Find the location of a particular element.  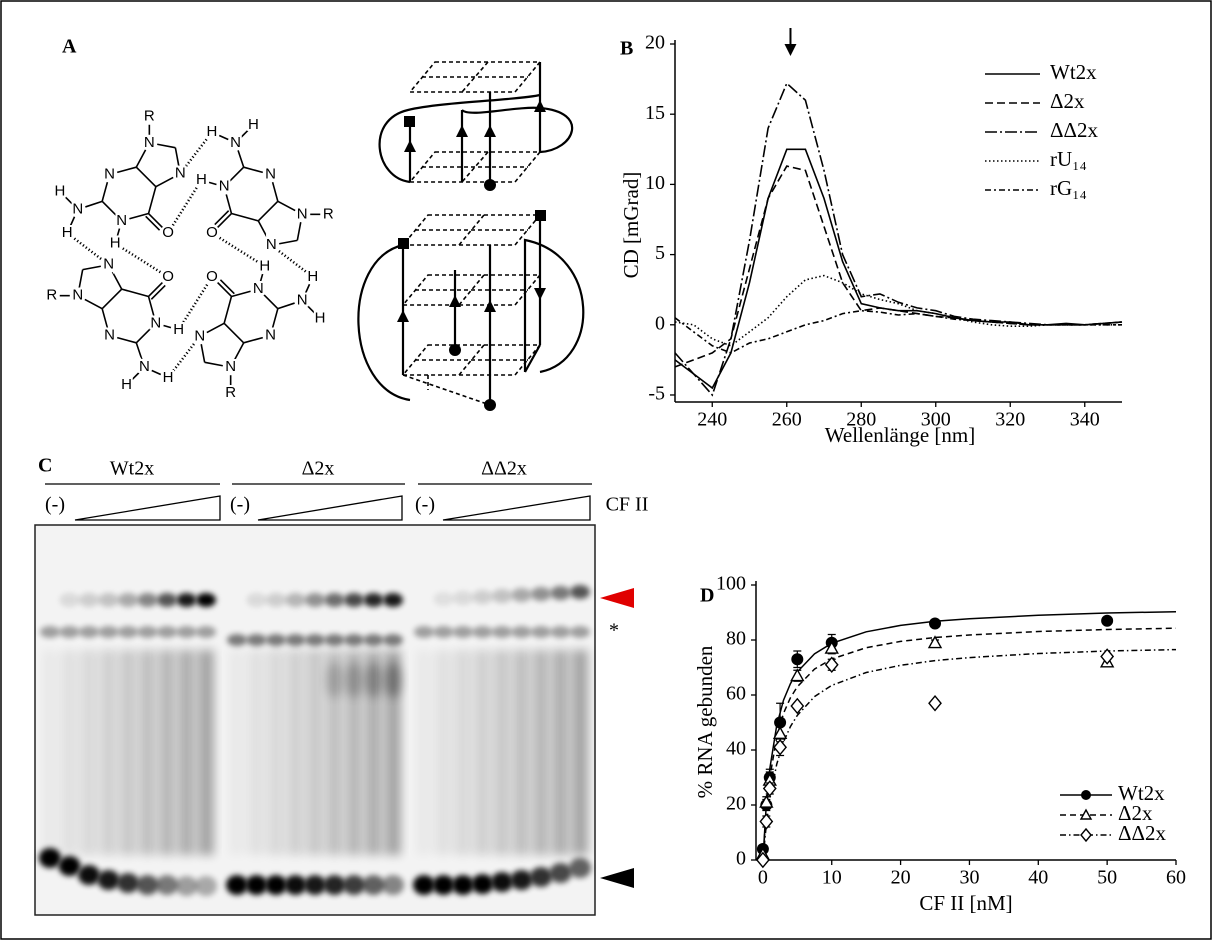

y-tick-label: 100 is located at coordinates (731, 584).